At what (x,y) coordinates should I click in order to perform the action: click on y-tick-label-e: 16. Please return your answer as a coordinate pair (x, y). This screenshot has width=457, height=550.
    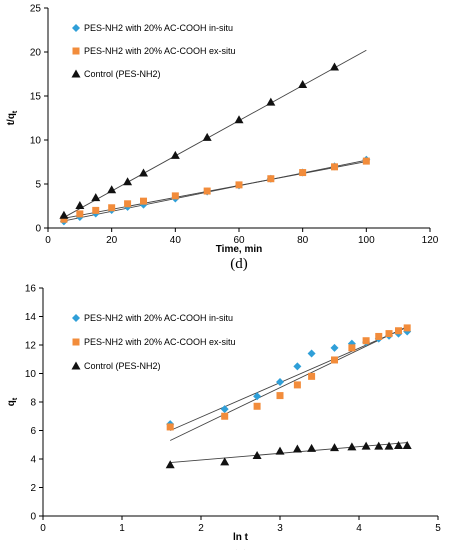
    Looking at the image, I should click on (31, 289).